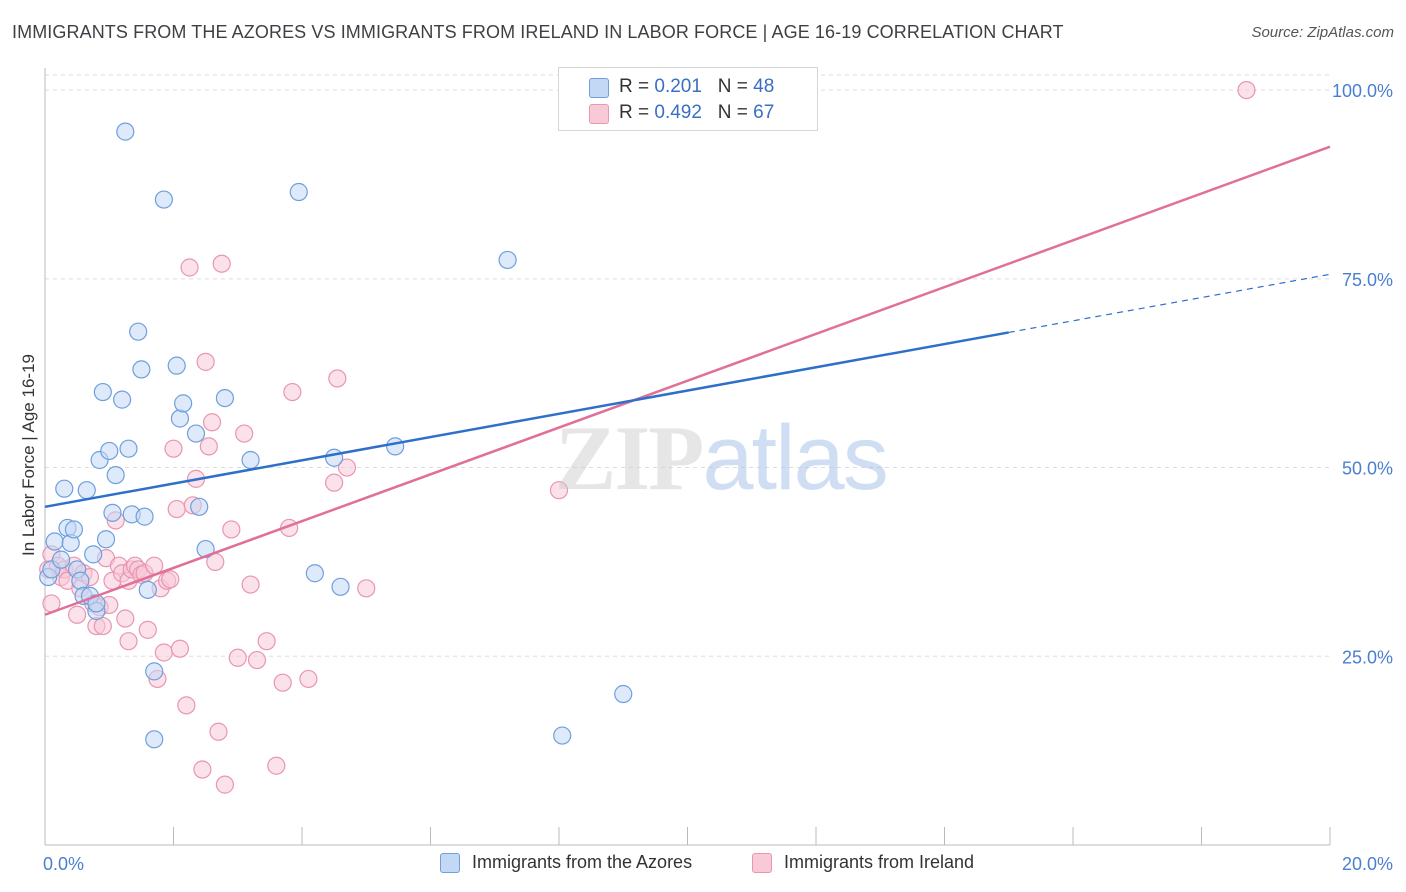  What do you see at coordinates (1367, 657) in the screenshot?
I see `y-tick-label-0: 25.0%` at bounding box center [1367, 657].